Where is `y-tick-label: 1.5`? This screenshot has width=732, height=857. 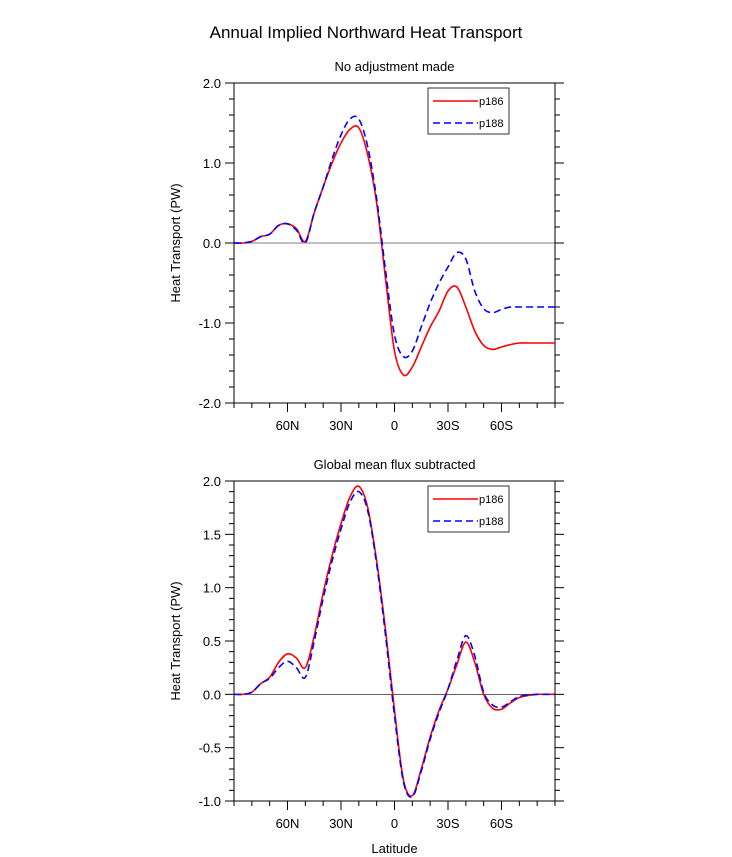
y-tick-label: 1.5 is located at coordinates (212, 534).